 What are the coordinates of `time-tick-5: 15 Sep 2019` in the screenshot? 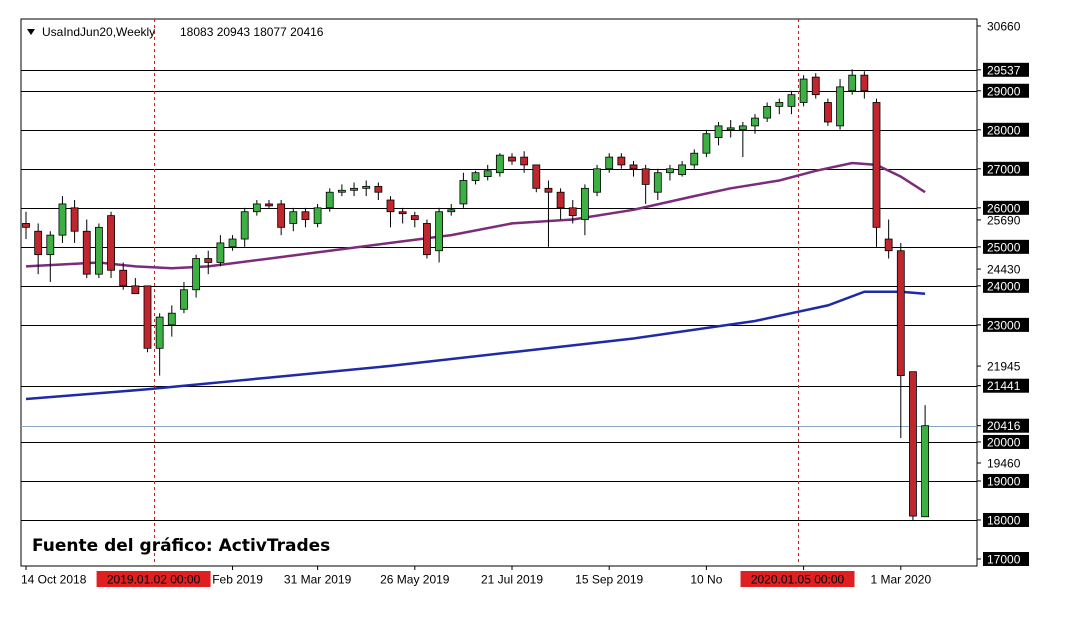 It's located at (609, 576).